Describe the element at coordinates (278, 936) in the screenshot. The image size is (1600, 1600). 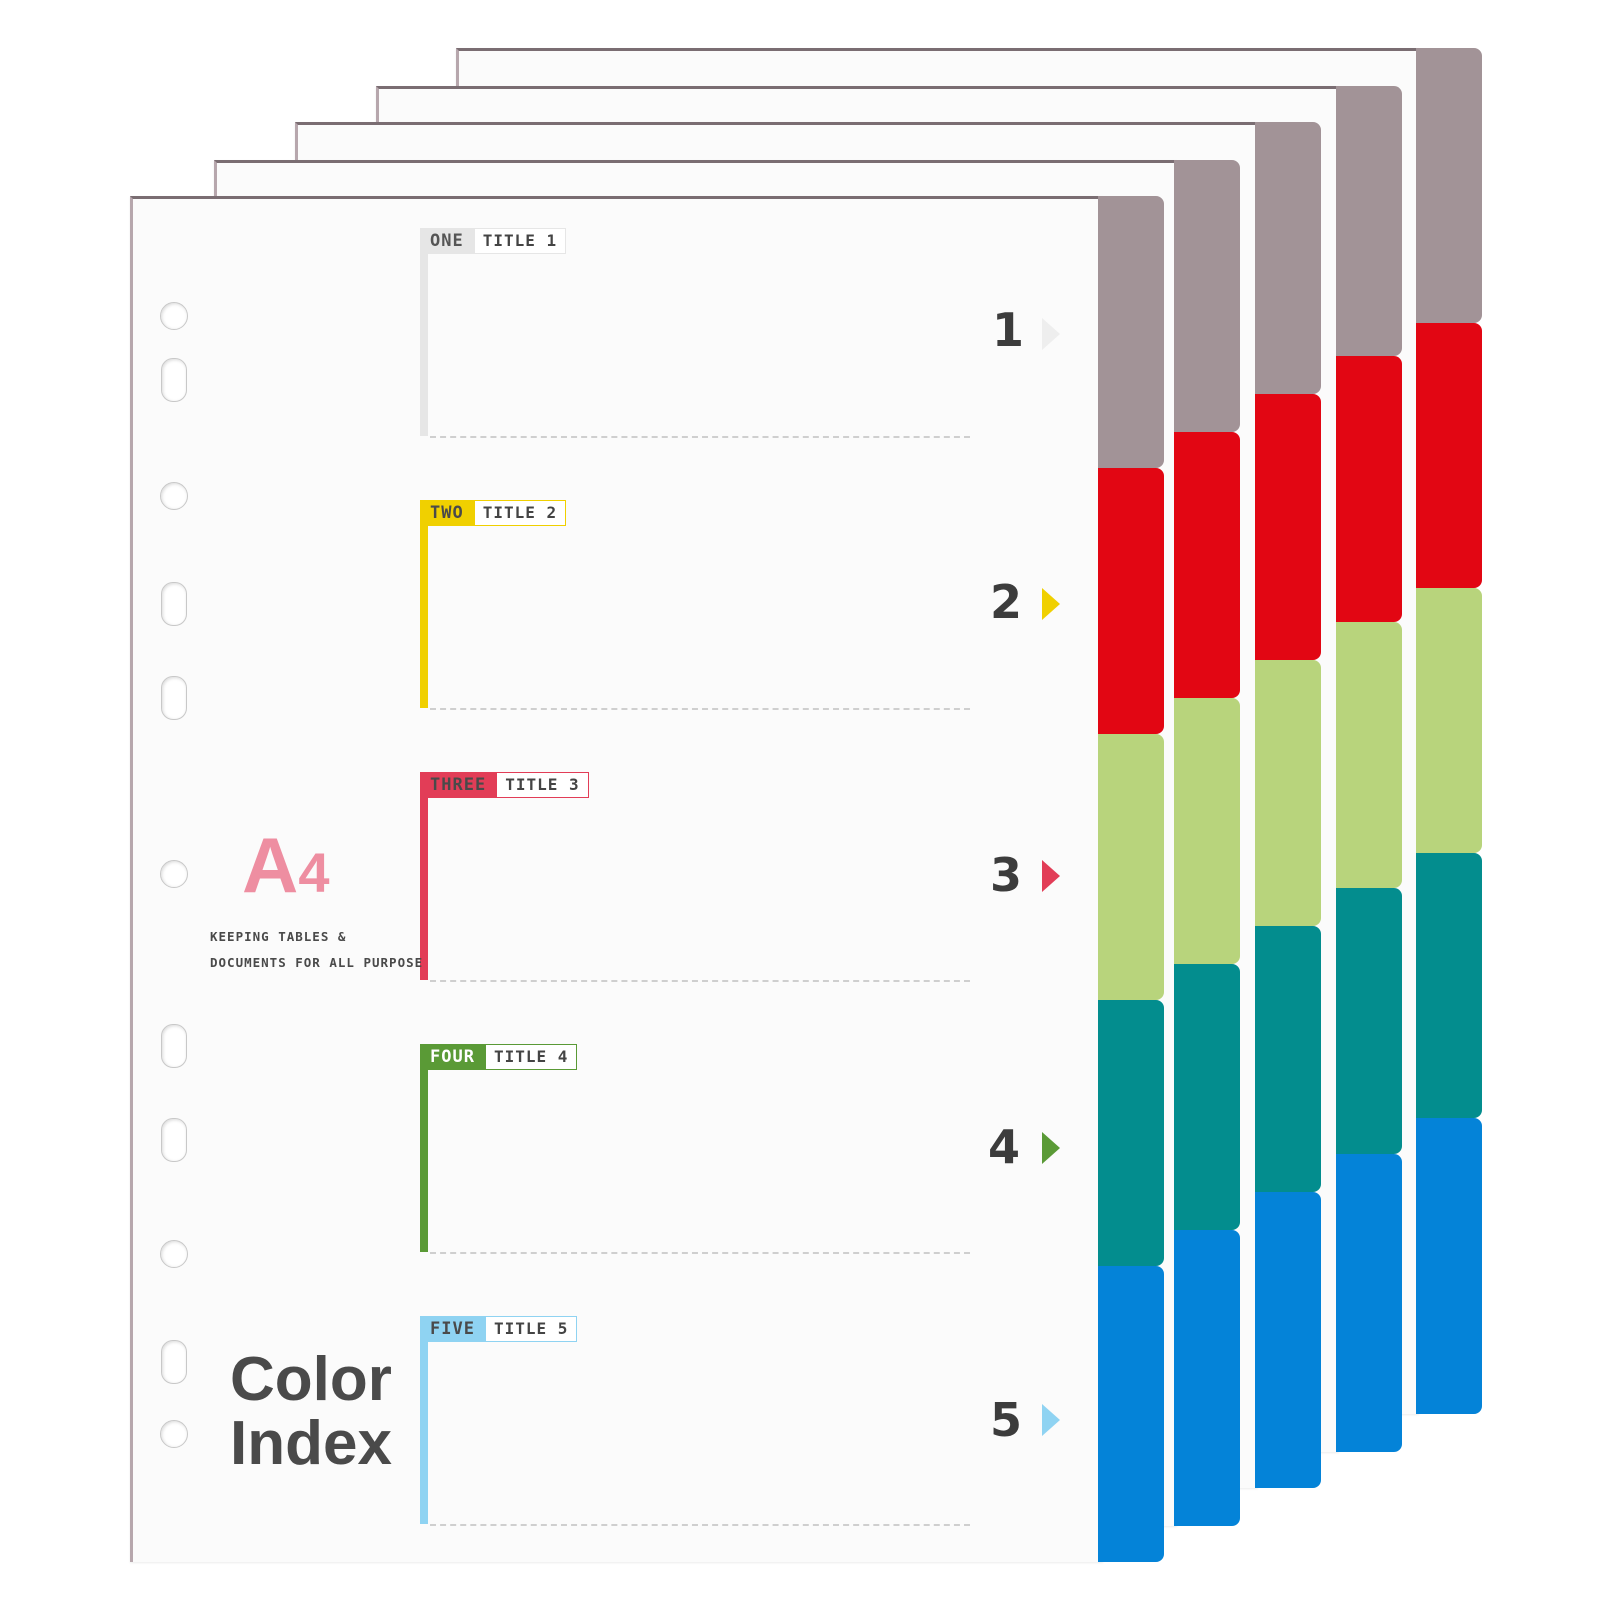
I see `tagline-line-1: KEEPING TABLES &` at that location.